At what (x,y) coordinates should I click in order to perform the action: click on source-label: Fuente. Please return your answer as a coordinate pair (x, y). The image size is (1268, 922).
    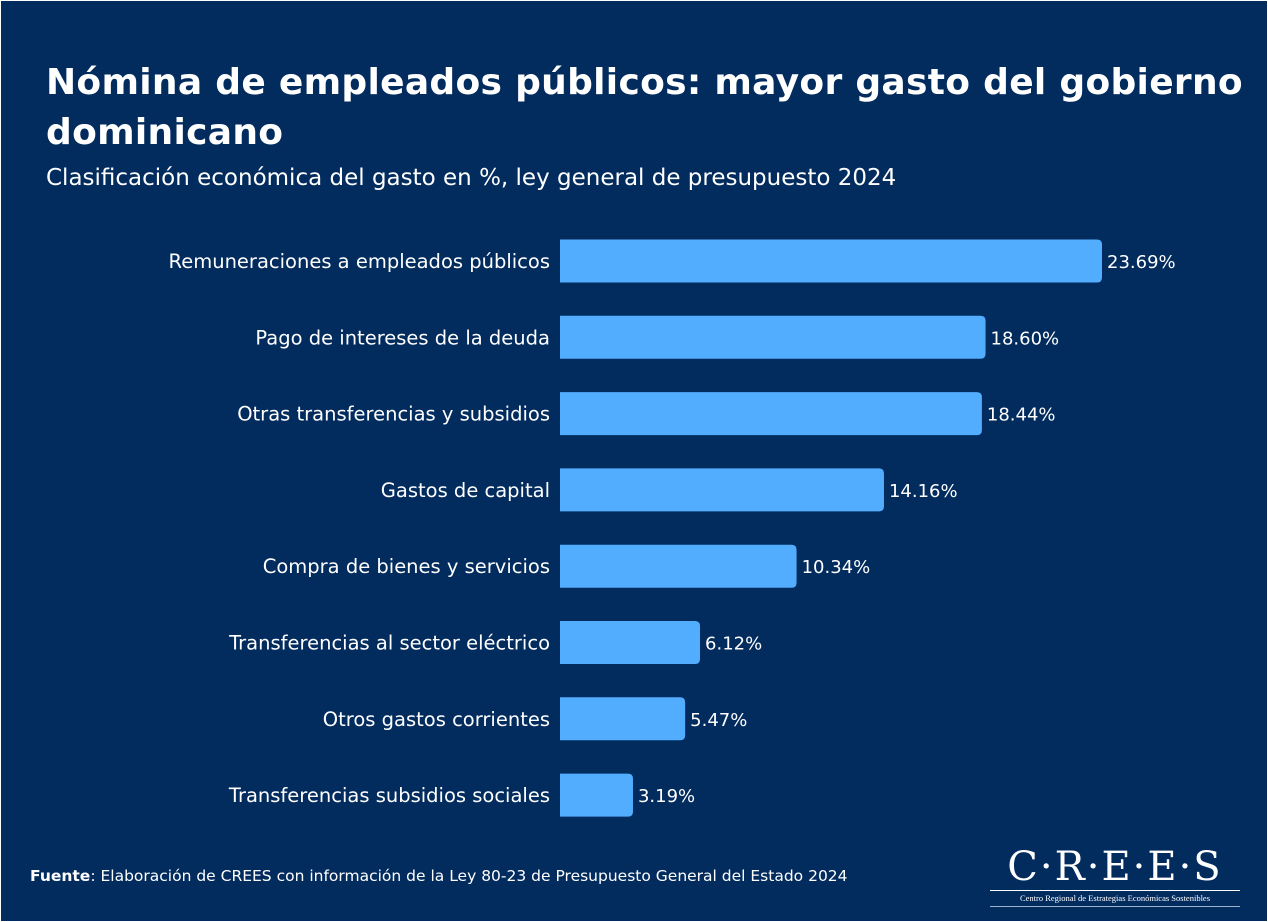
    Looking at the image, I should click on (60, 876).